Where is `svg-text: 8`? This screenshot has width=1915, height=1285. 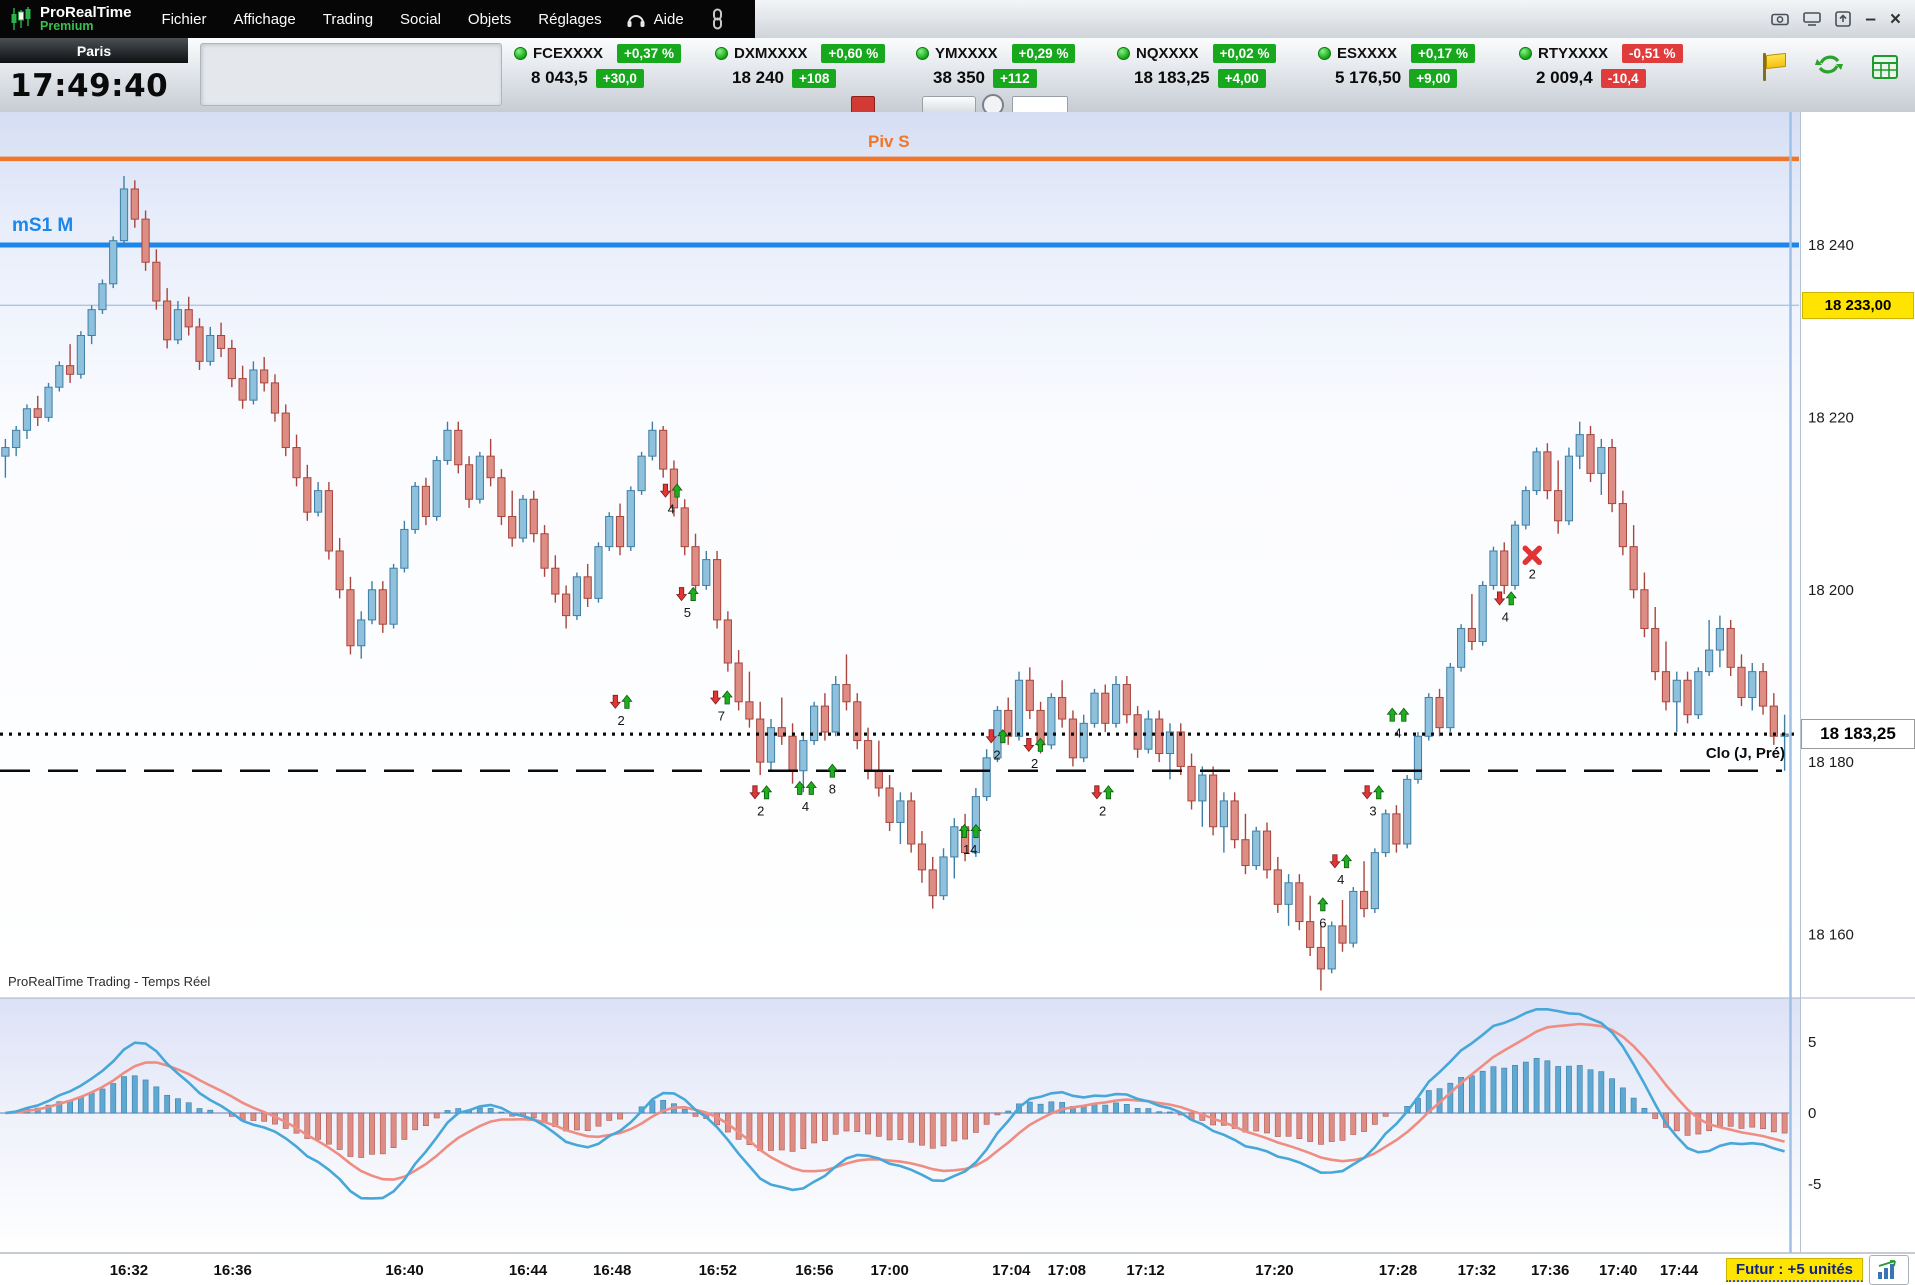 svg-text: 8 is located at coordinates (832, 789).